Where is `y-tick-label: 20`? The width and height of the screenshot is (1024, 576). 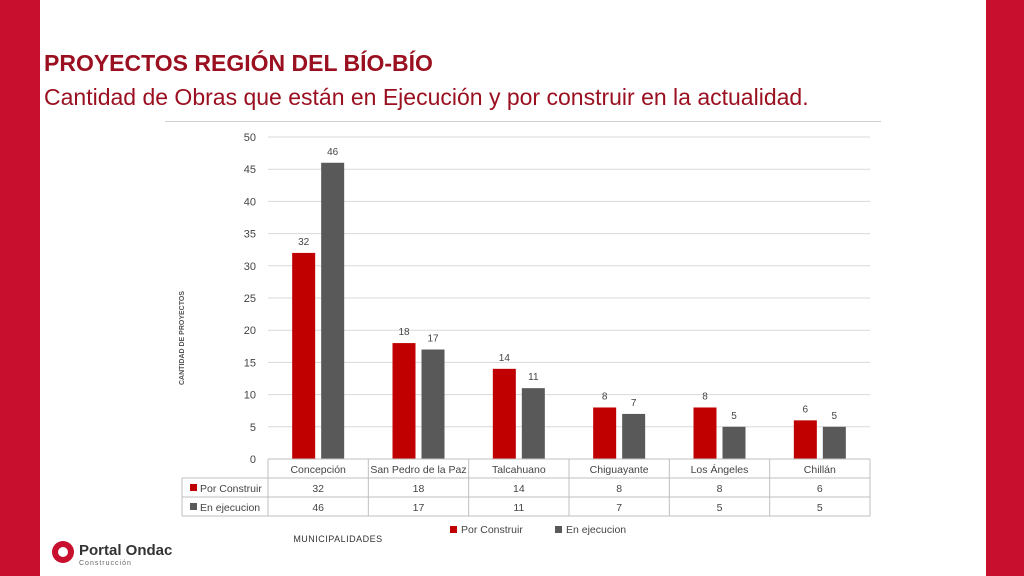 y-tick-label: 20 is located at coordinates (250, 331).